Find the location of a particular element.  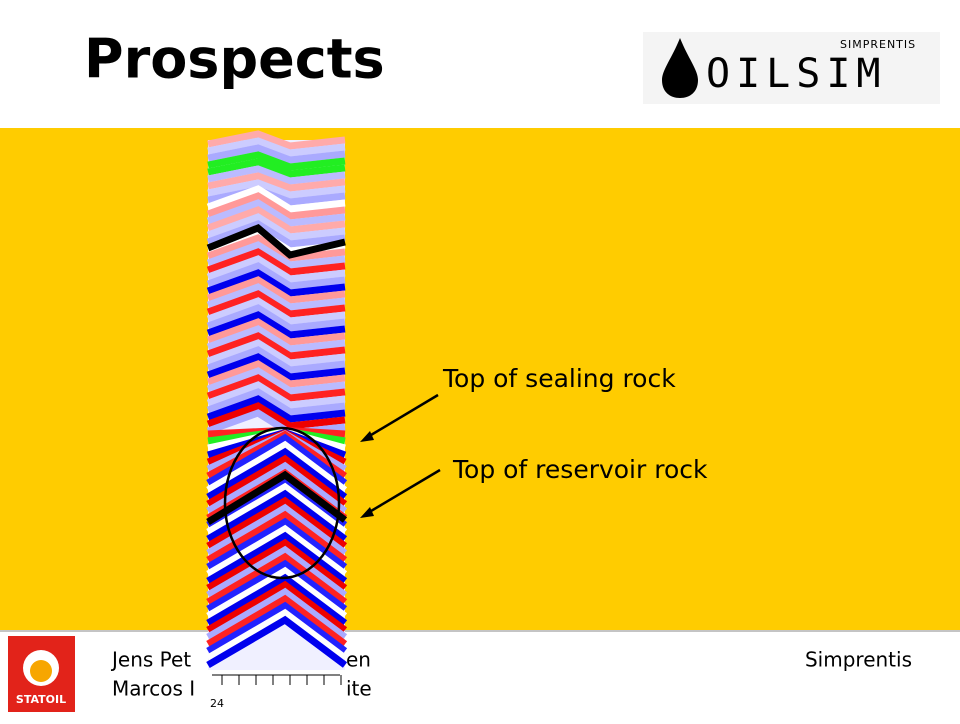

logo-flame is located at coordinates (41, 671).